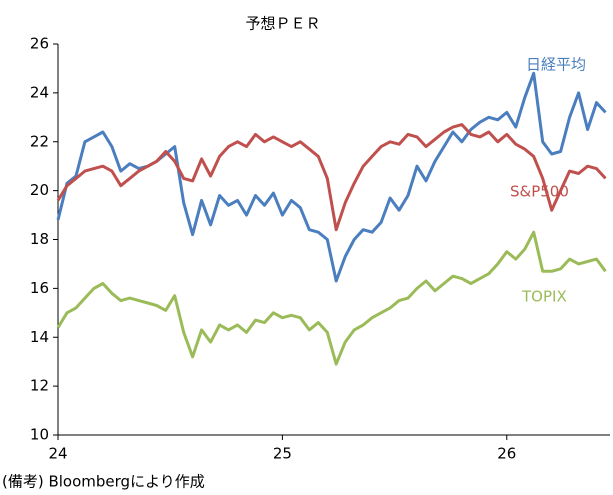  I want to click on series-label: TOPIX, so click(544, 297).